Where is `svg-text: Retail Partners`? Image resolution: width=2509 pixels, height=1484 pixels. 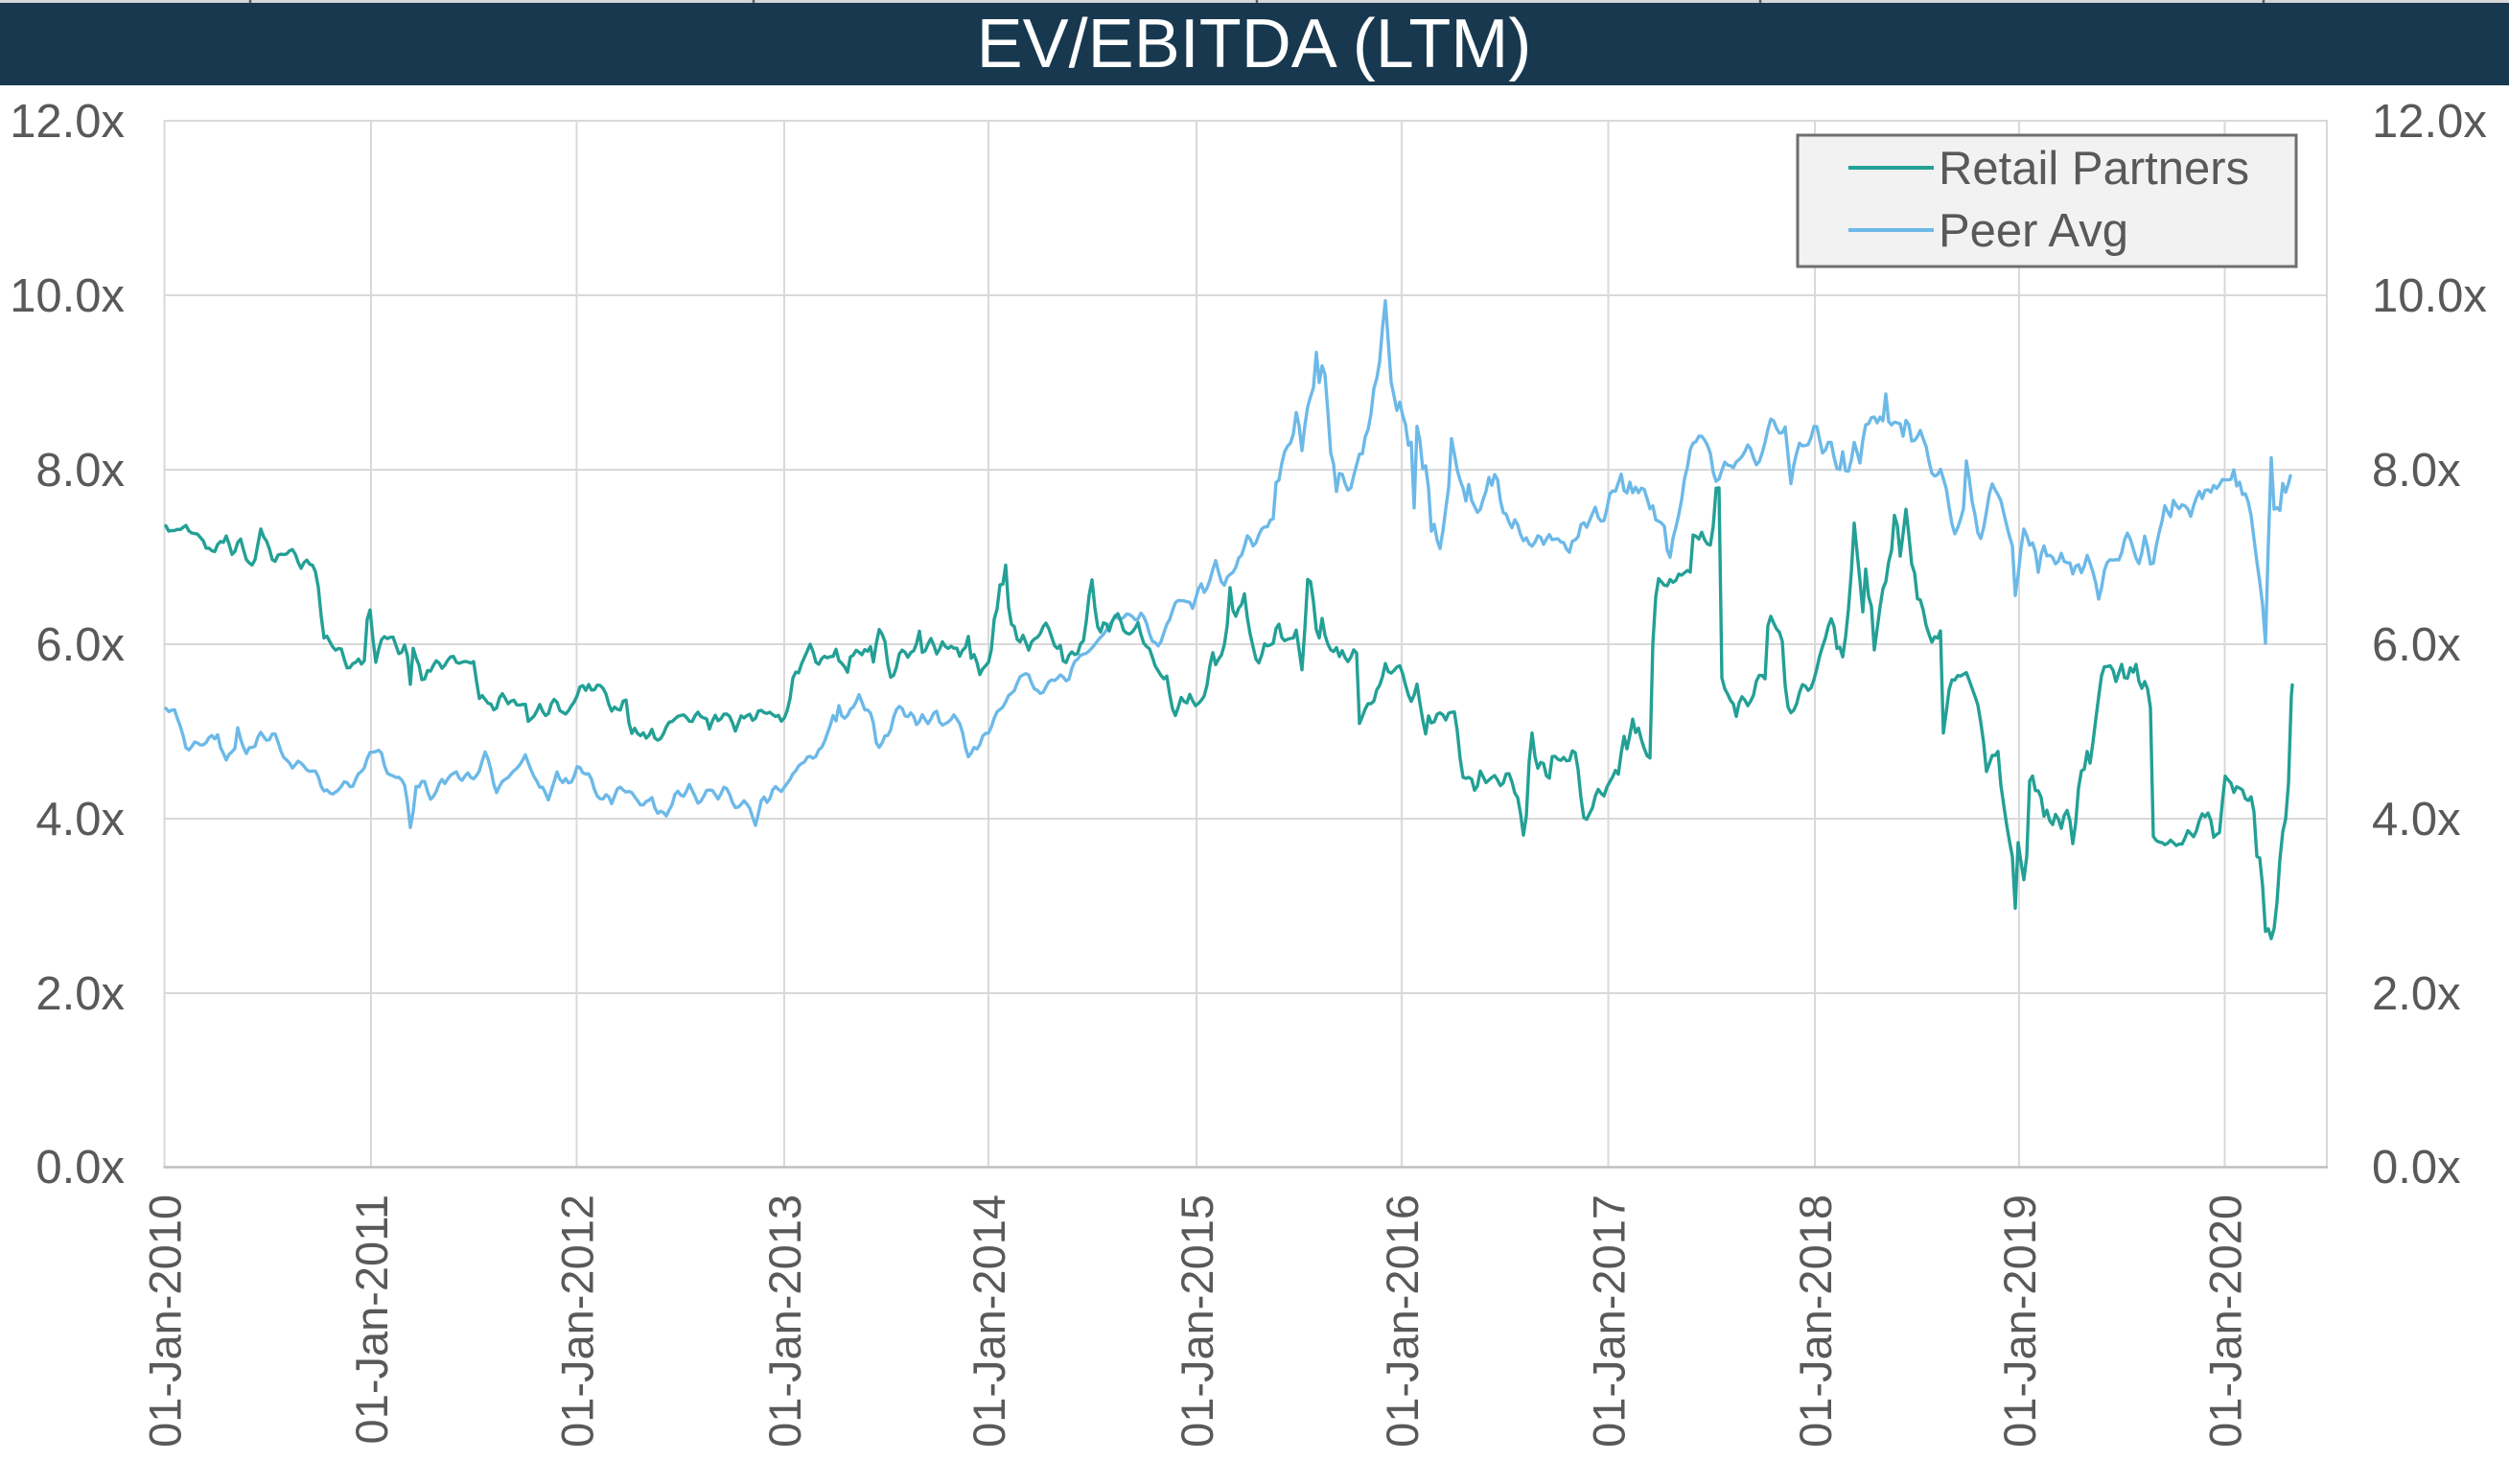
svg-text: Retail Partners is located at coordinates (2094, 169).